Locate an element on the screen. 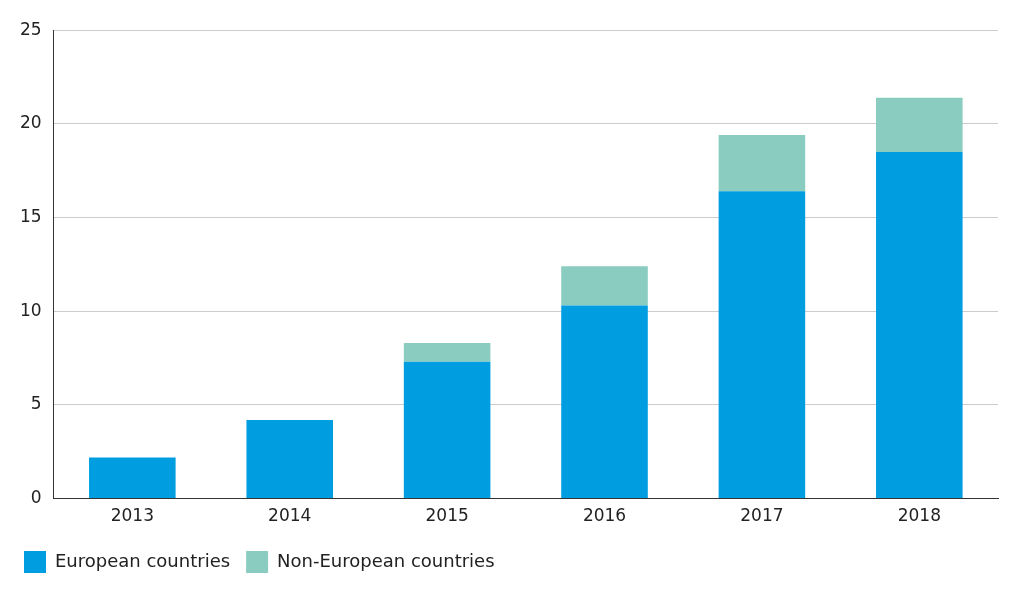 Image resolution: width=1018 pixels, height=593 pixels. y-tick-label: 20 is located at coordinates (30, 122).